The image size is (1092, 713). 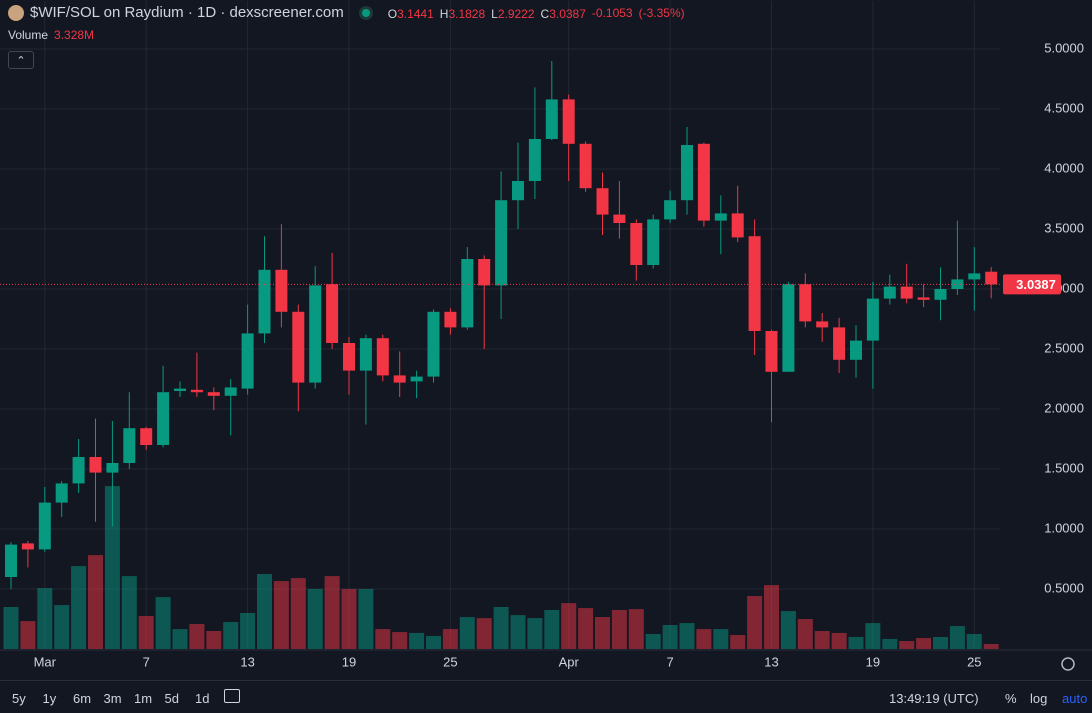 I want to click on ohlc-value: 2.9222, so click(x=516, y=13).